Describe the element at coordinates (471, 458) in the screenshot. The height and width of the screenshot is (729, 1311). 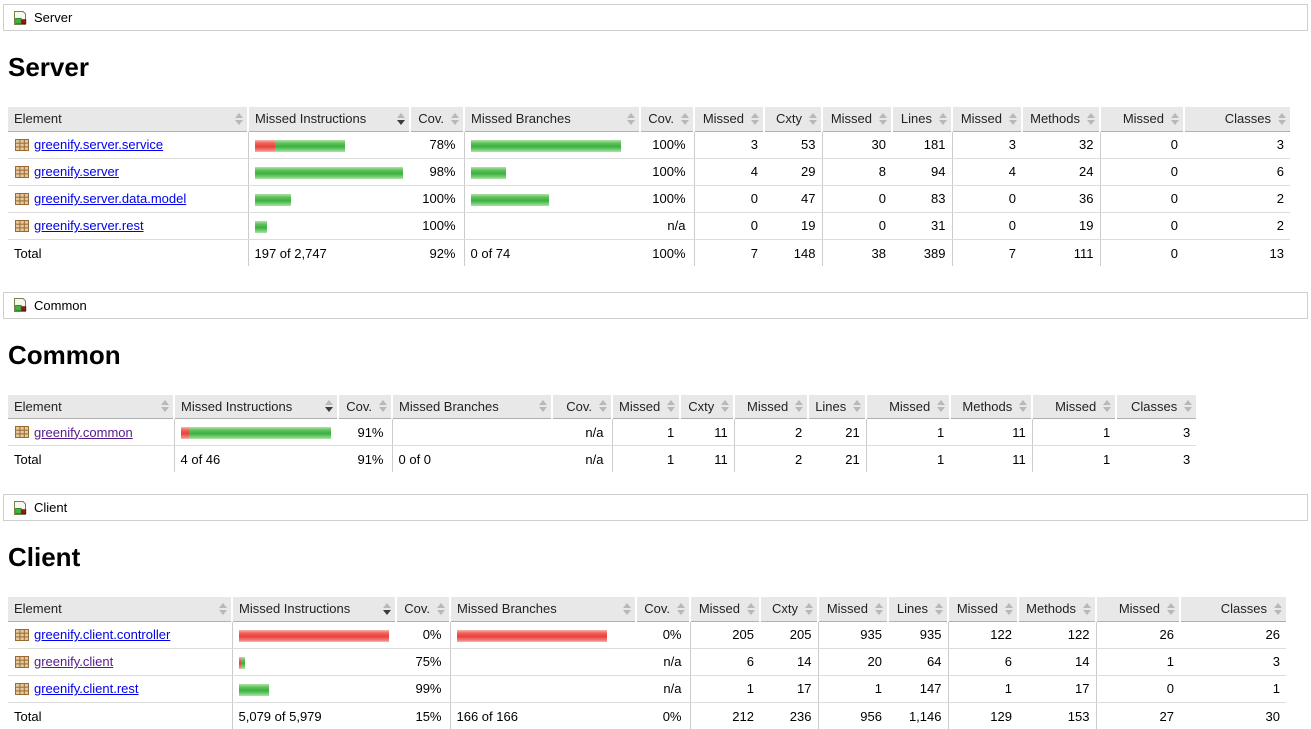
I see `total-branches-cell: 0 of 0` at that location.